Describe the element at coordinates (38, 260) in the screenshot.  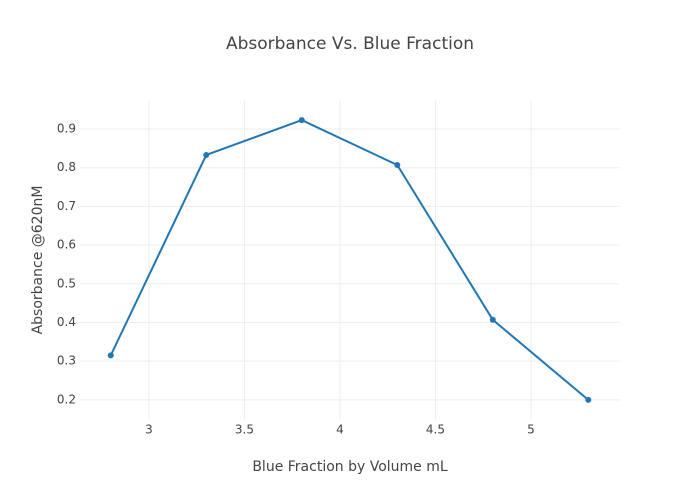
I see `y-axis-title: Absorbance @620nM` at that location.